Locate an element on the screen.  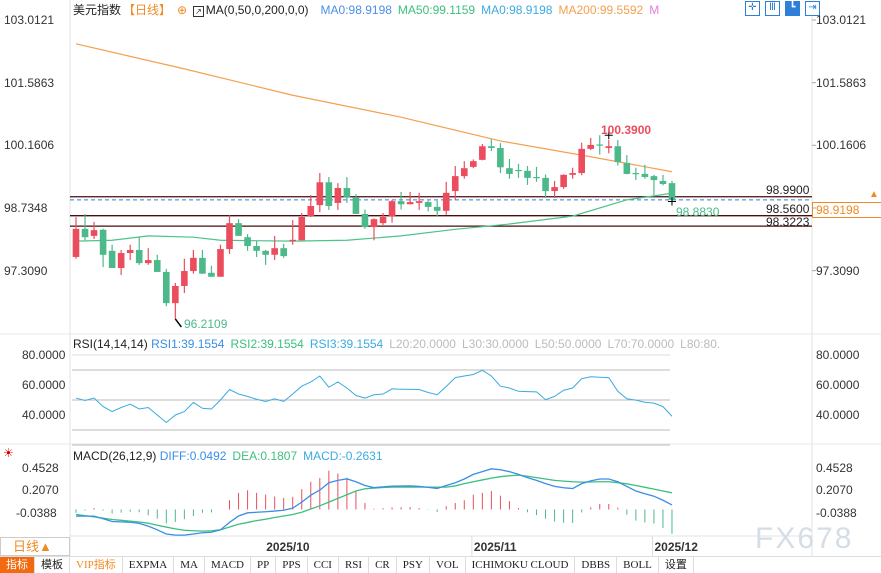
macd-value-1: DEA:0.1807 is located at coordinates (265, 456).